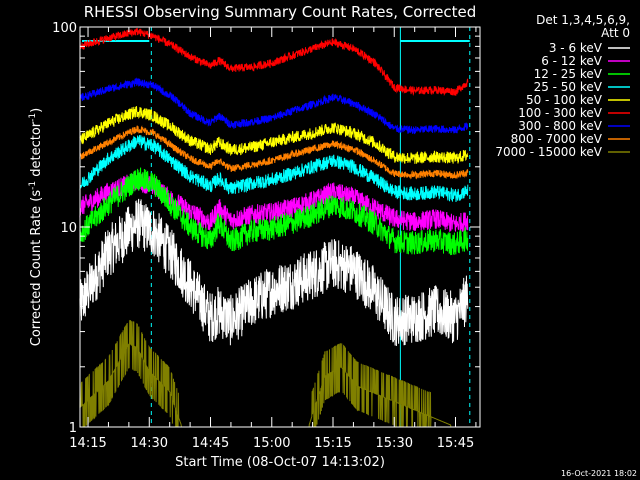 Image resolution: width=640 pixels, height=480 pixels. What do you see at coordinates (599, 473) in the screenshot?
I see `timestamp: 16-Oct-2021 18:02` at bounding box center [599, 473].